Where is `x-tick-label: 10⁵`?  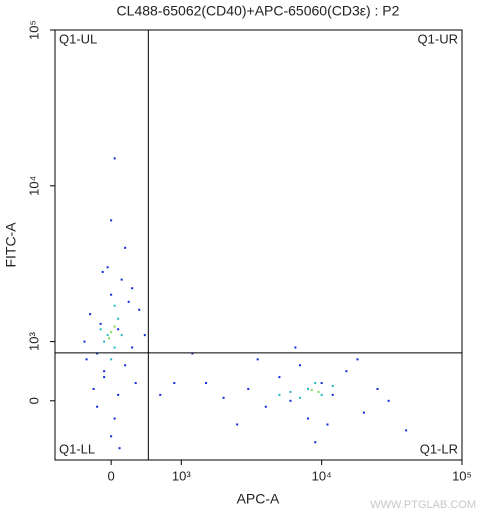
x-tick-label: 10⁵ is located at coordinates (462, 475).